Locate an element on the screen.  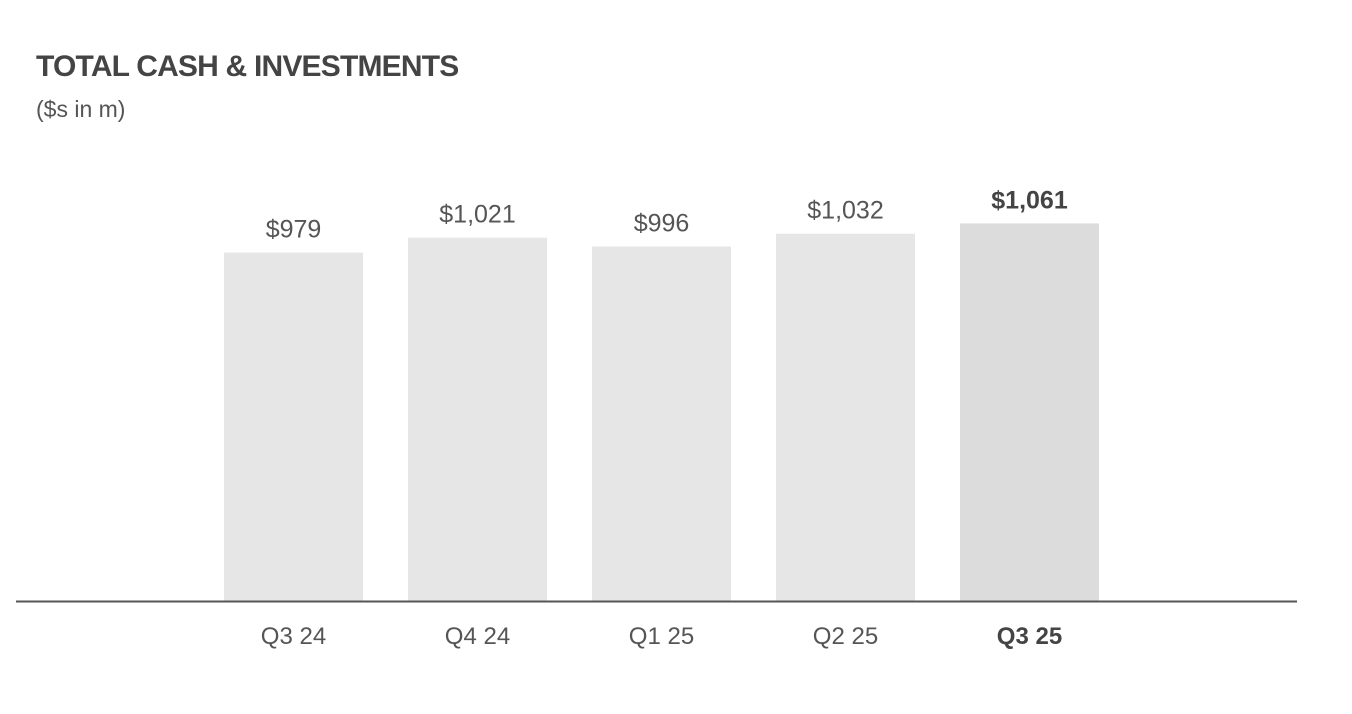
x-tick-label-q4-24: Q4 24 is located at coordinates (477, 636).